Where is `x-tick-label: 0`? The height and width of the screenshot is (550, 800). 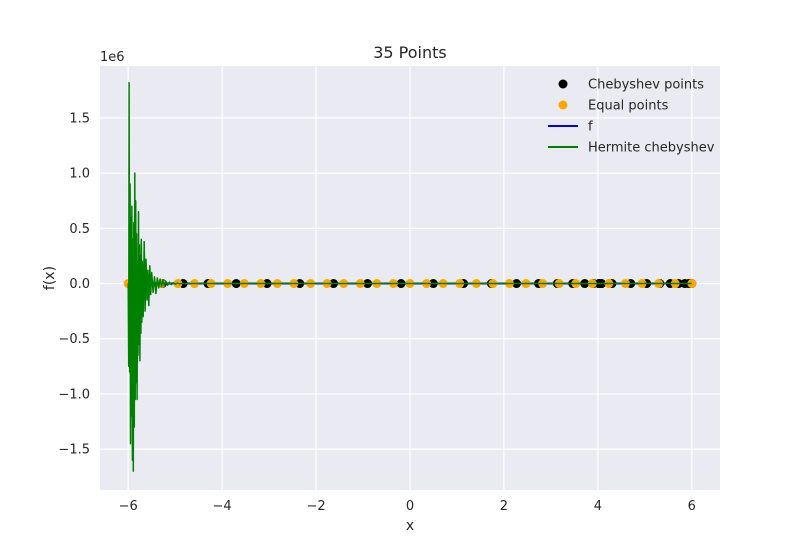 x-tick-label: 0 is located at coordinates (410, 506).